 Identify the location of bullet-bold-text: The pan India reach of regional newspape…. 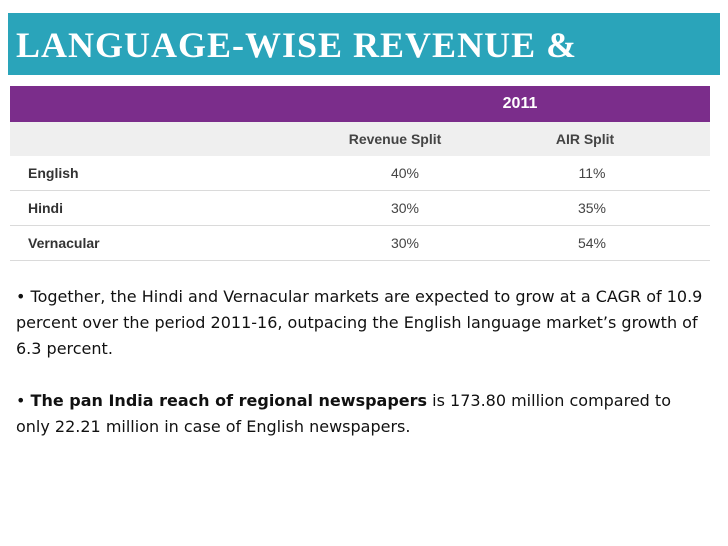
(229, 400).